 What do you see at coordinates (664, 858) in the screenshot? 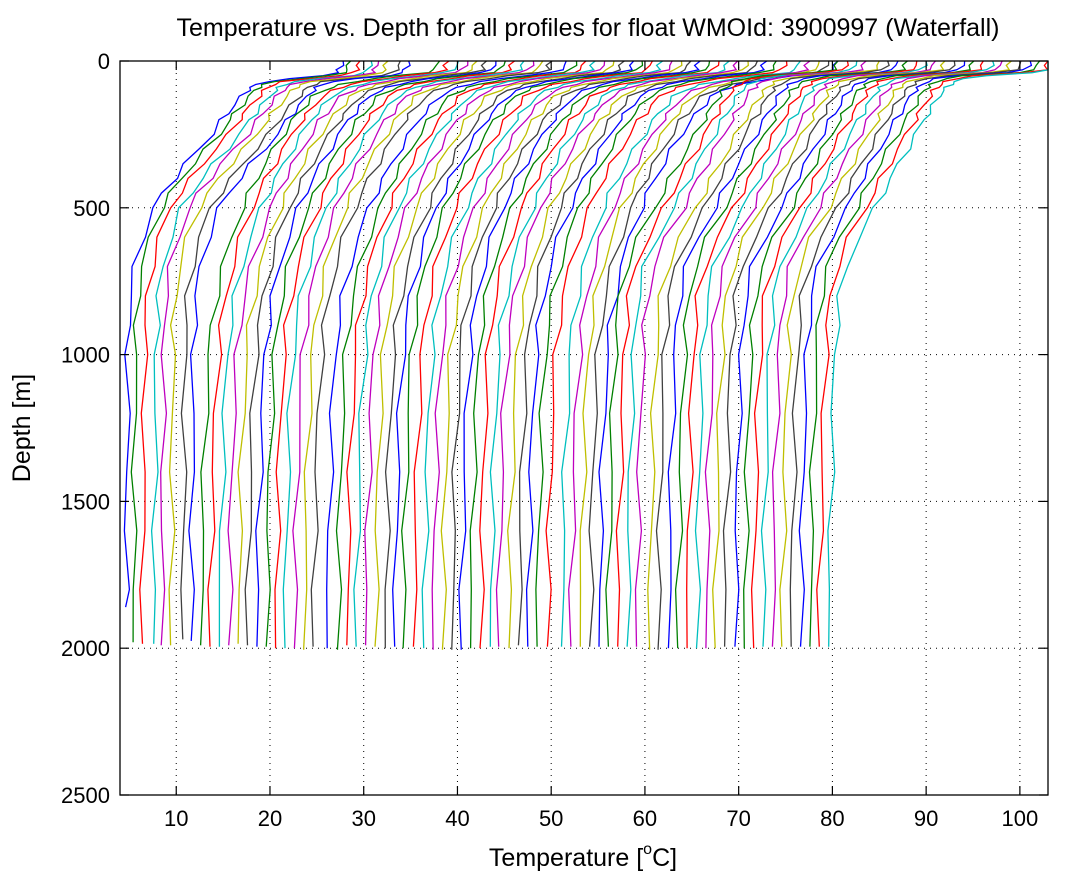
I see `x-axis-label-unit: C]` at bounding box center [664, 858].